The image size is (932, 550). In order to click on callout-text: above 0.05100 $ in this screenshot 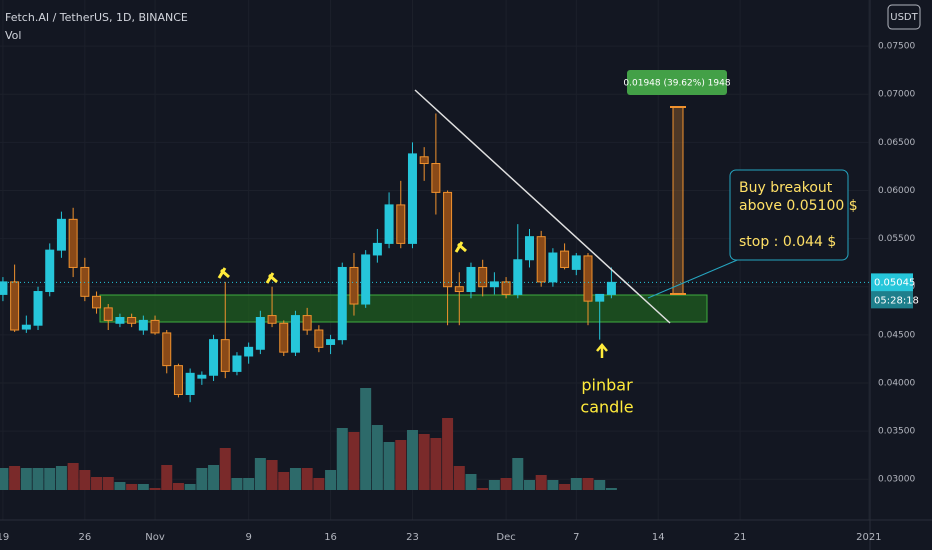, I will do `click(798, 206)`.